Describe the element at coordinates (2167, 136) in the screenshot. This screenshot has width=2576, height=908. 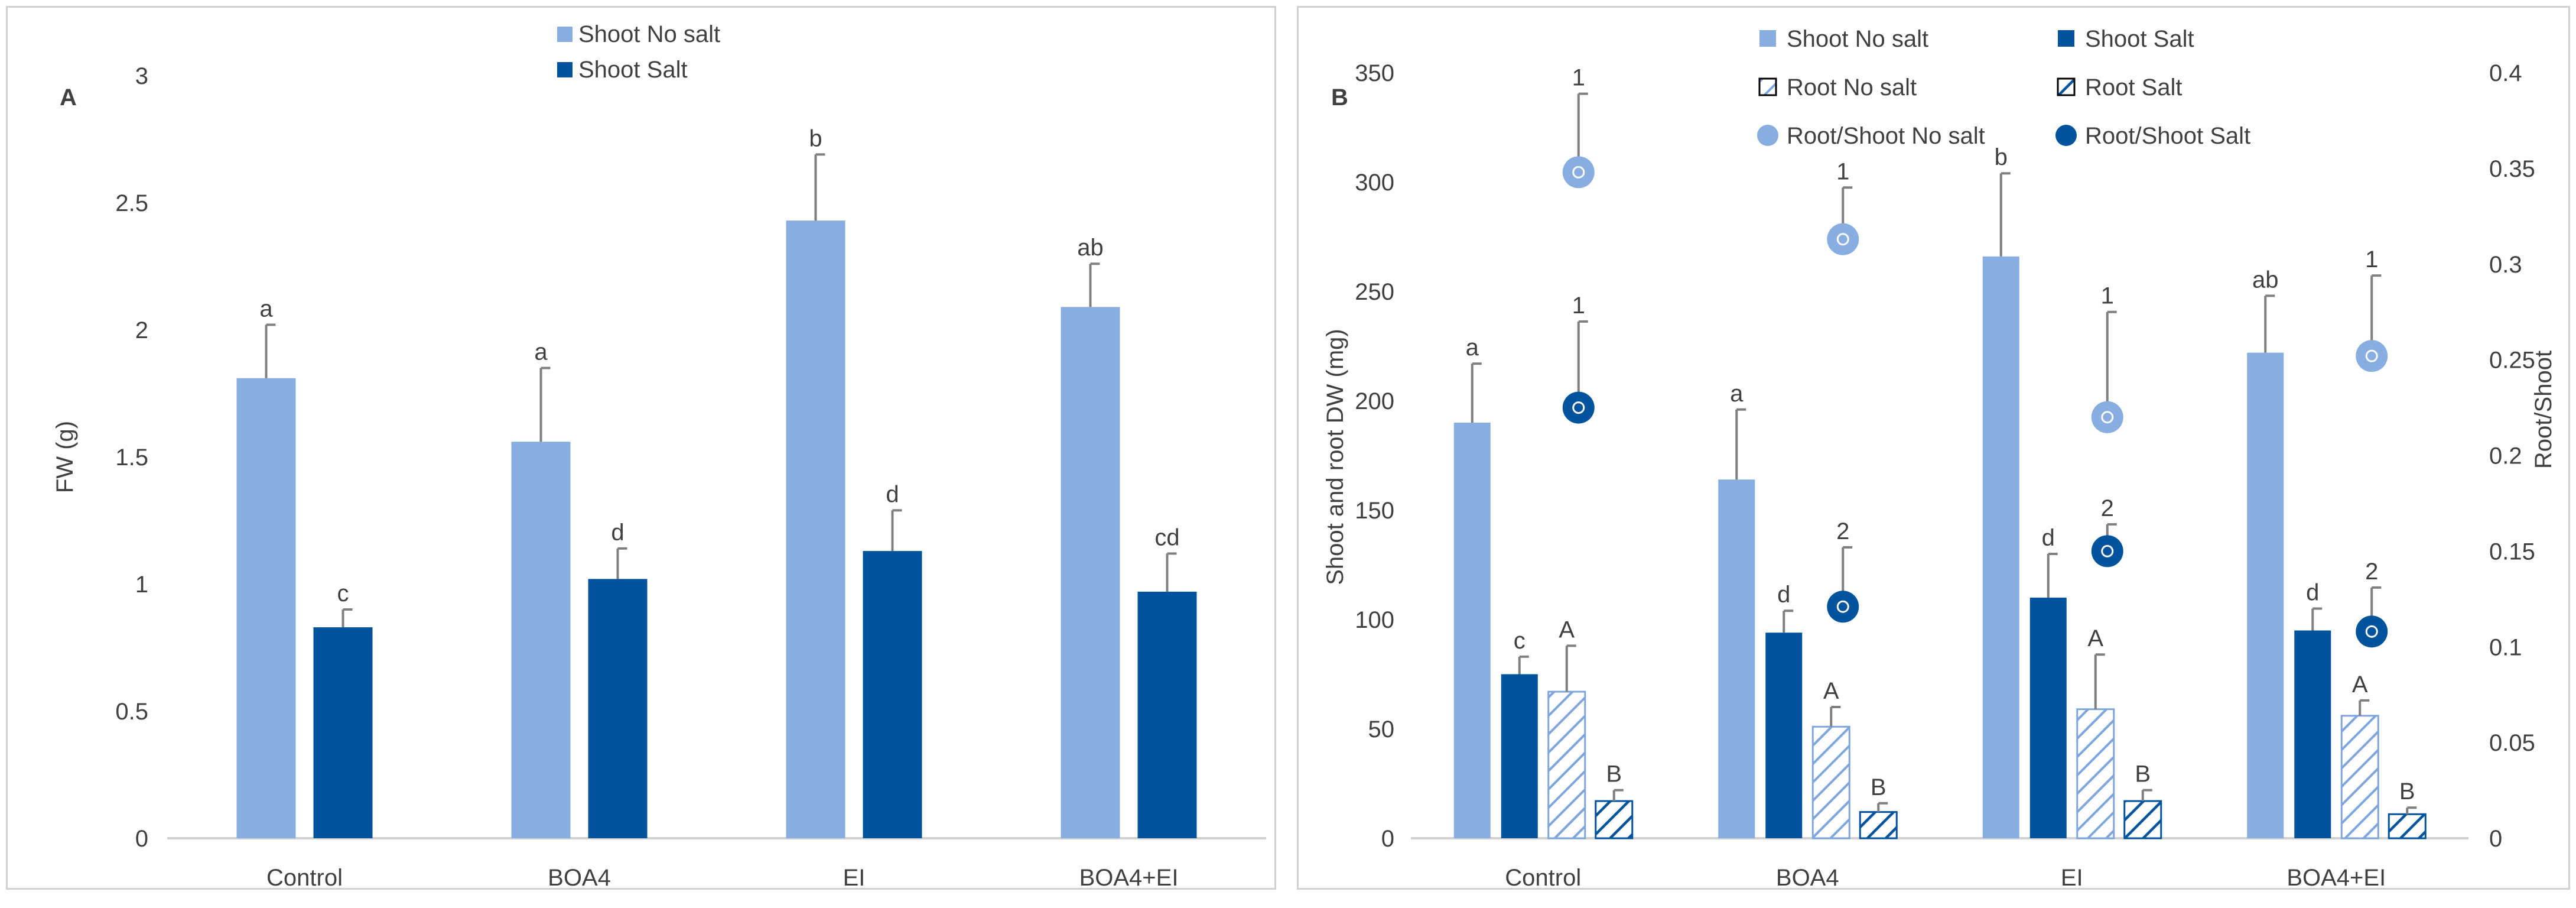
I see `legend-label: Root/Shoot Salt` at that location.